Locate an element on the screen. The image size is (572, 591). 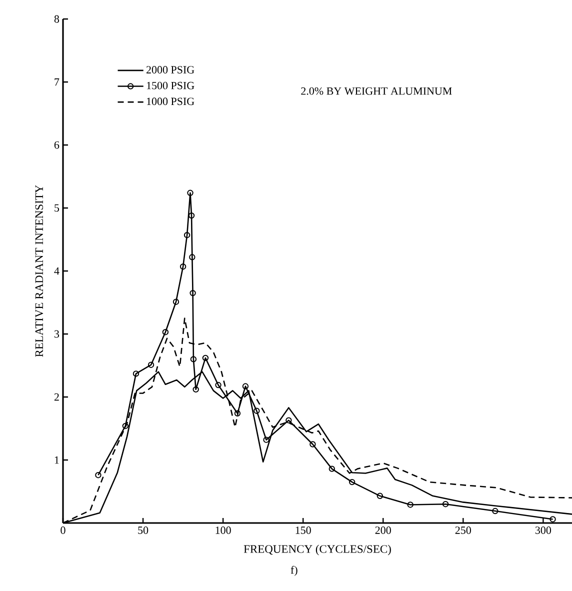
y-tick-label: 1 is located at coordinates (56, 460).